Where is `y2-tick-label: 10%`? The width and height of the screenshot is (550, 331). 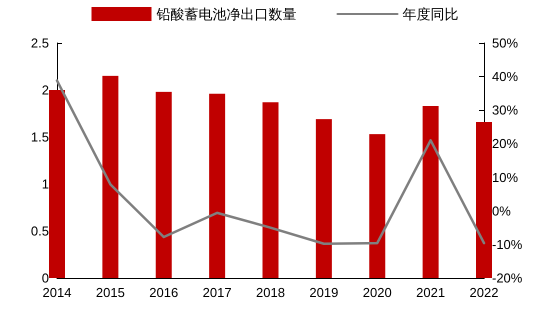
y2-tick-label: 10% is located at coordinates (505, 177).